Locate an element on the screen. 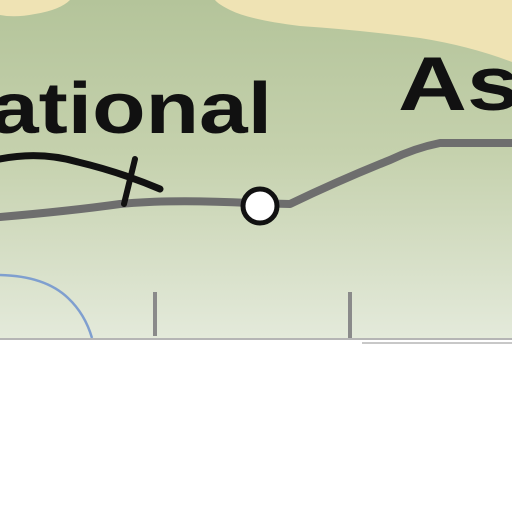  sand-region-right is located at coordinates (363, 31).